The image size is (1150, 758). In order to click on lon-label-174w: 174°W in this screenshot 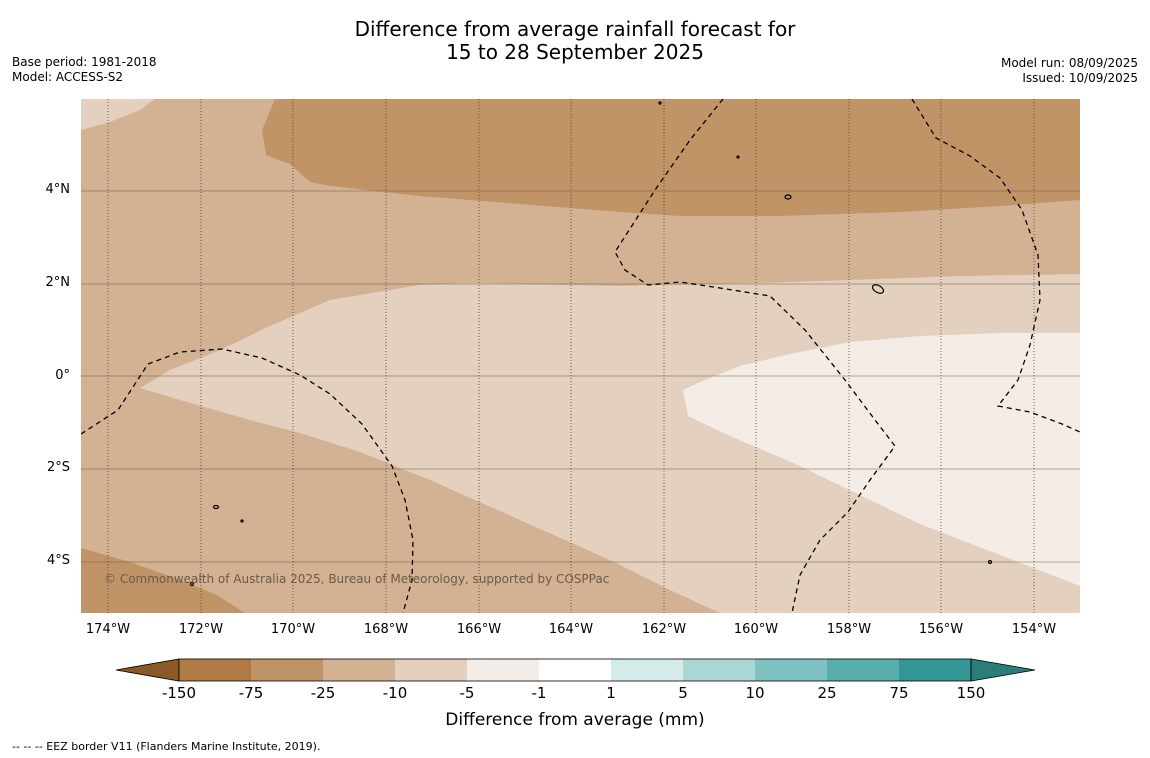, I will do `click(108, 629)`.